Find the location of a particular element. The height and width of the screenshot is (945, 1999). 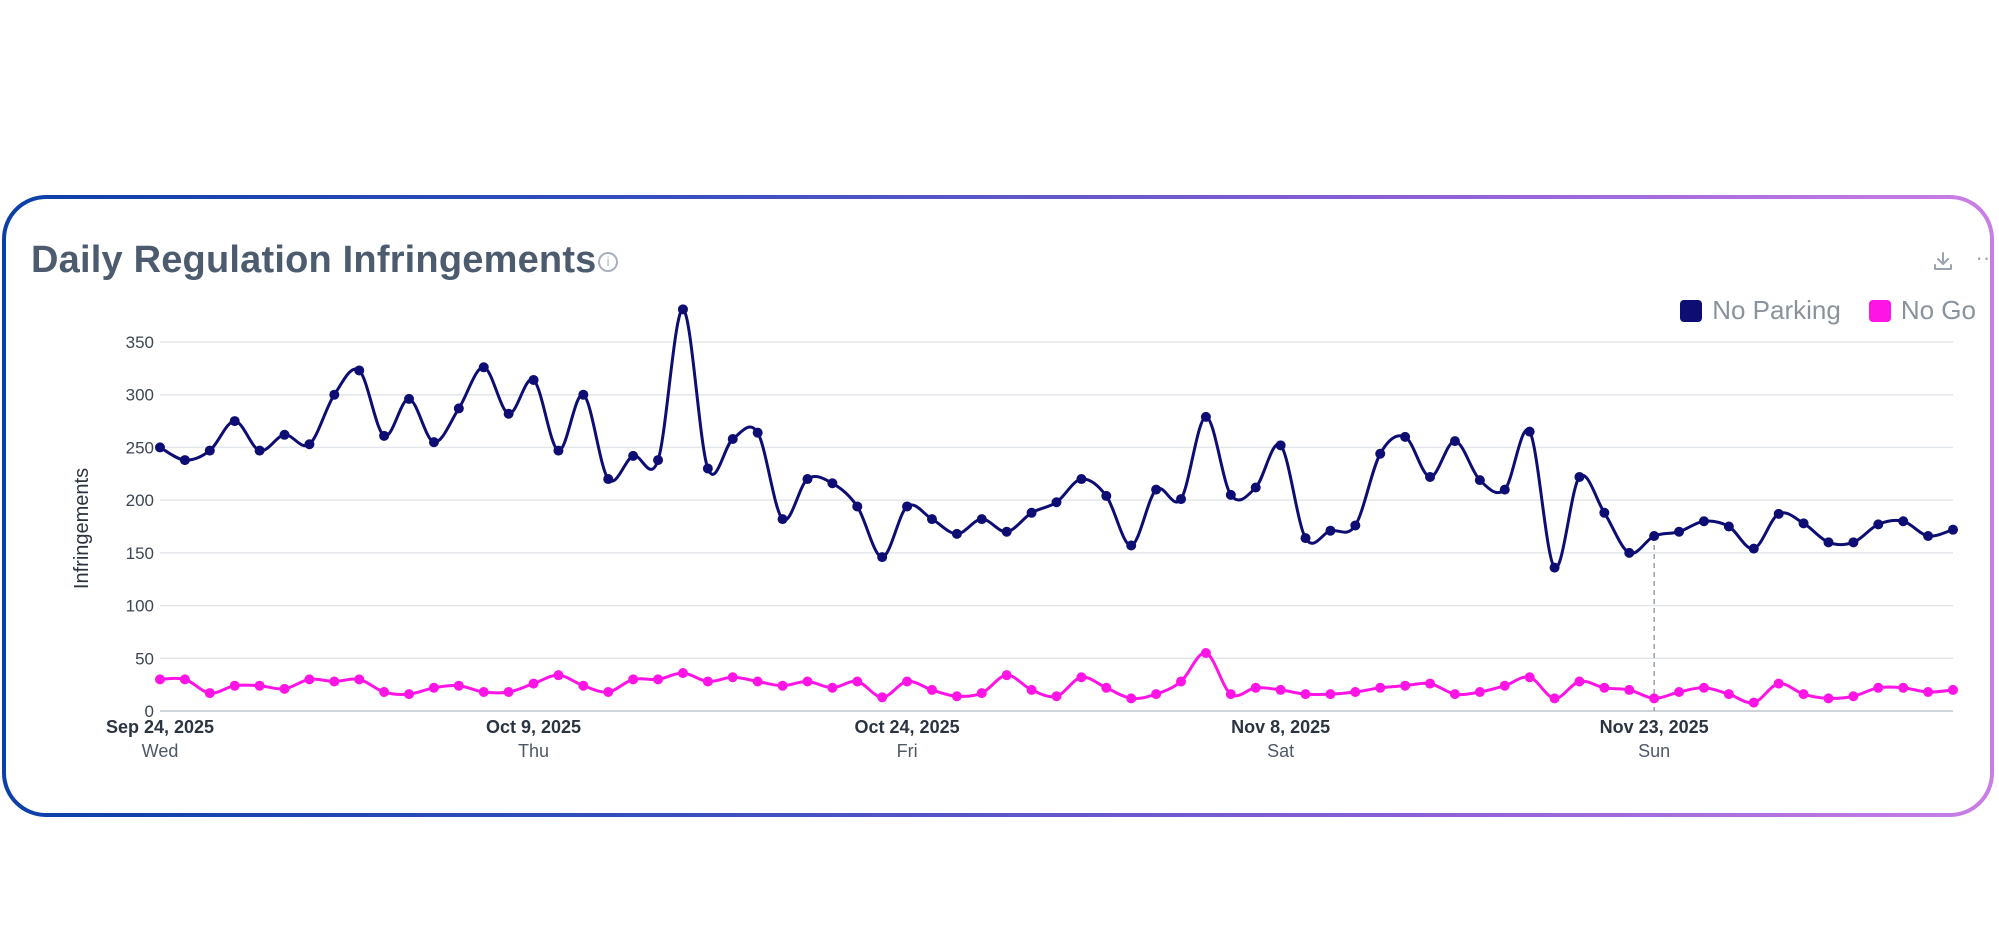

series-points-no-go is located at coordinates (1056, 678).